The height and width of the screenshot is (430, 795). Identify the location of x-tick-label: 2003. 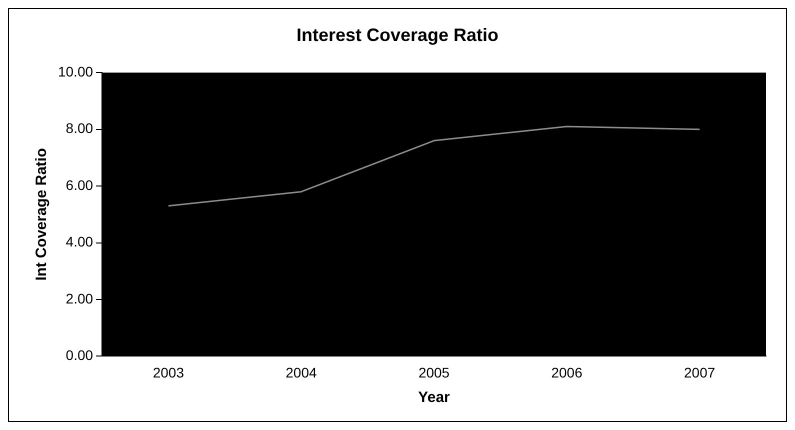
(168, 372).